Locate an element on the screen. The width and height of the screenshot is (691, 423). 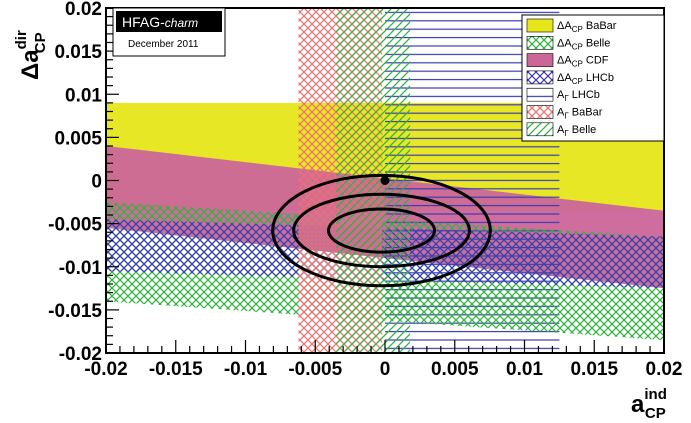
legend-label: ΔACP CDF is located at coordinates (583, 62).